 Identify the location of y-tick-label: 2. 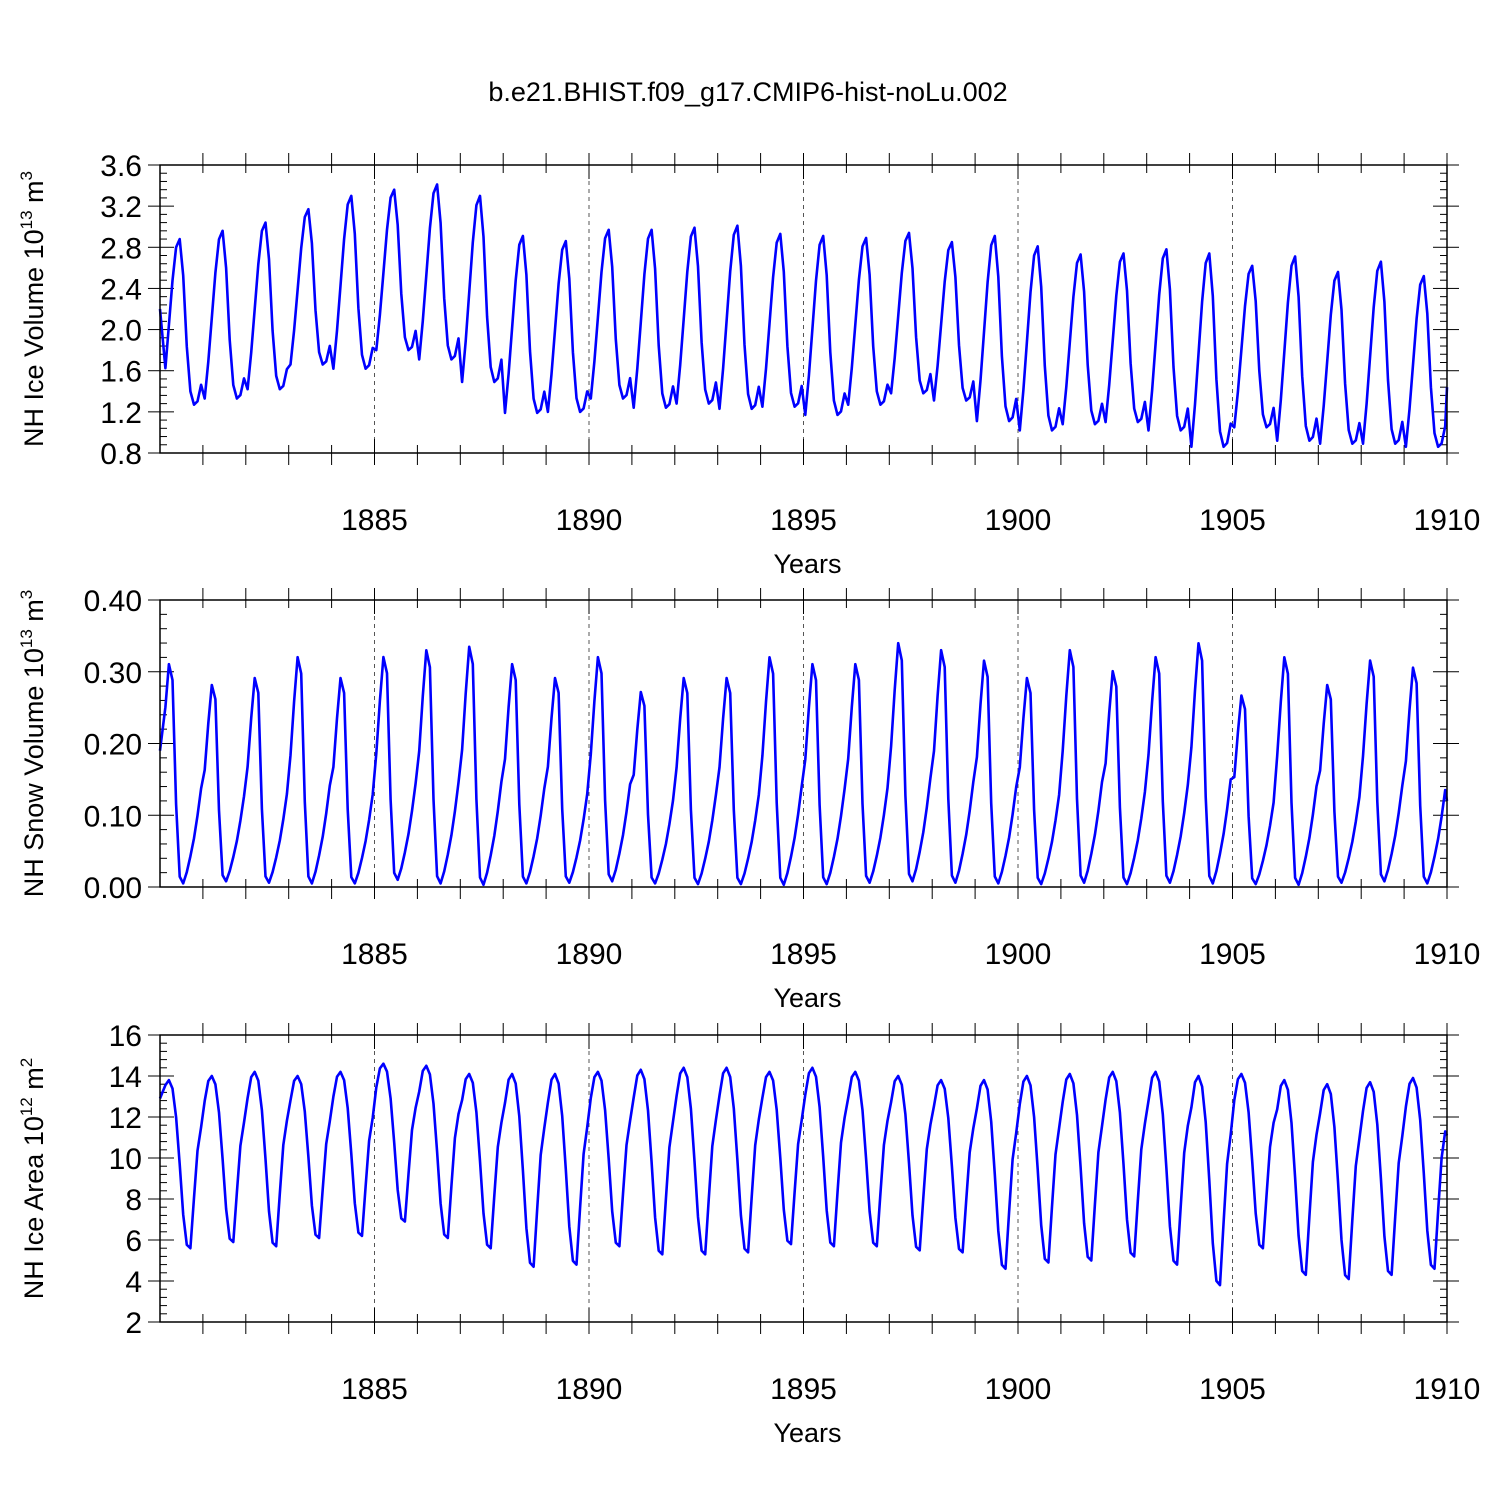
(133, 1323).